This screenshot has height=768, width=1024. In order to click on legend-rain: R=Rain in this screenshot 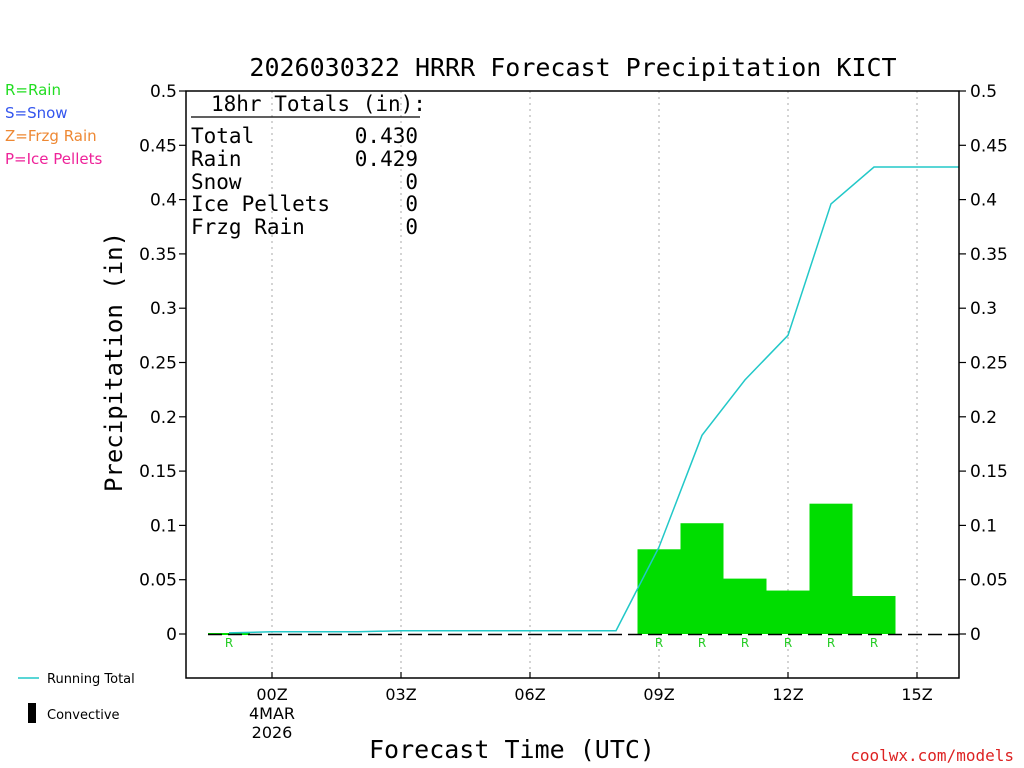, I will do `click(33, 90)`.